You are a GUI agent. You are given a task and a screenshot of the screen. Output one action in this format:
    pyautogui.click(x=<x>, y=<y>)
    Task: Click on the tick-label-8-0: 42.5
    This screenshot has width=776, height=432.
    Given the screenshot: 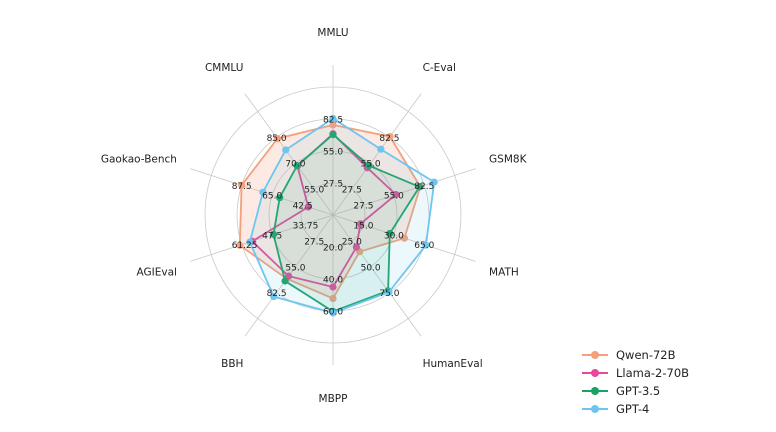 What is the action you would take?
    pyautogui.click(x=303, y=207)
    